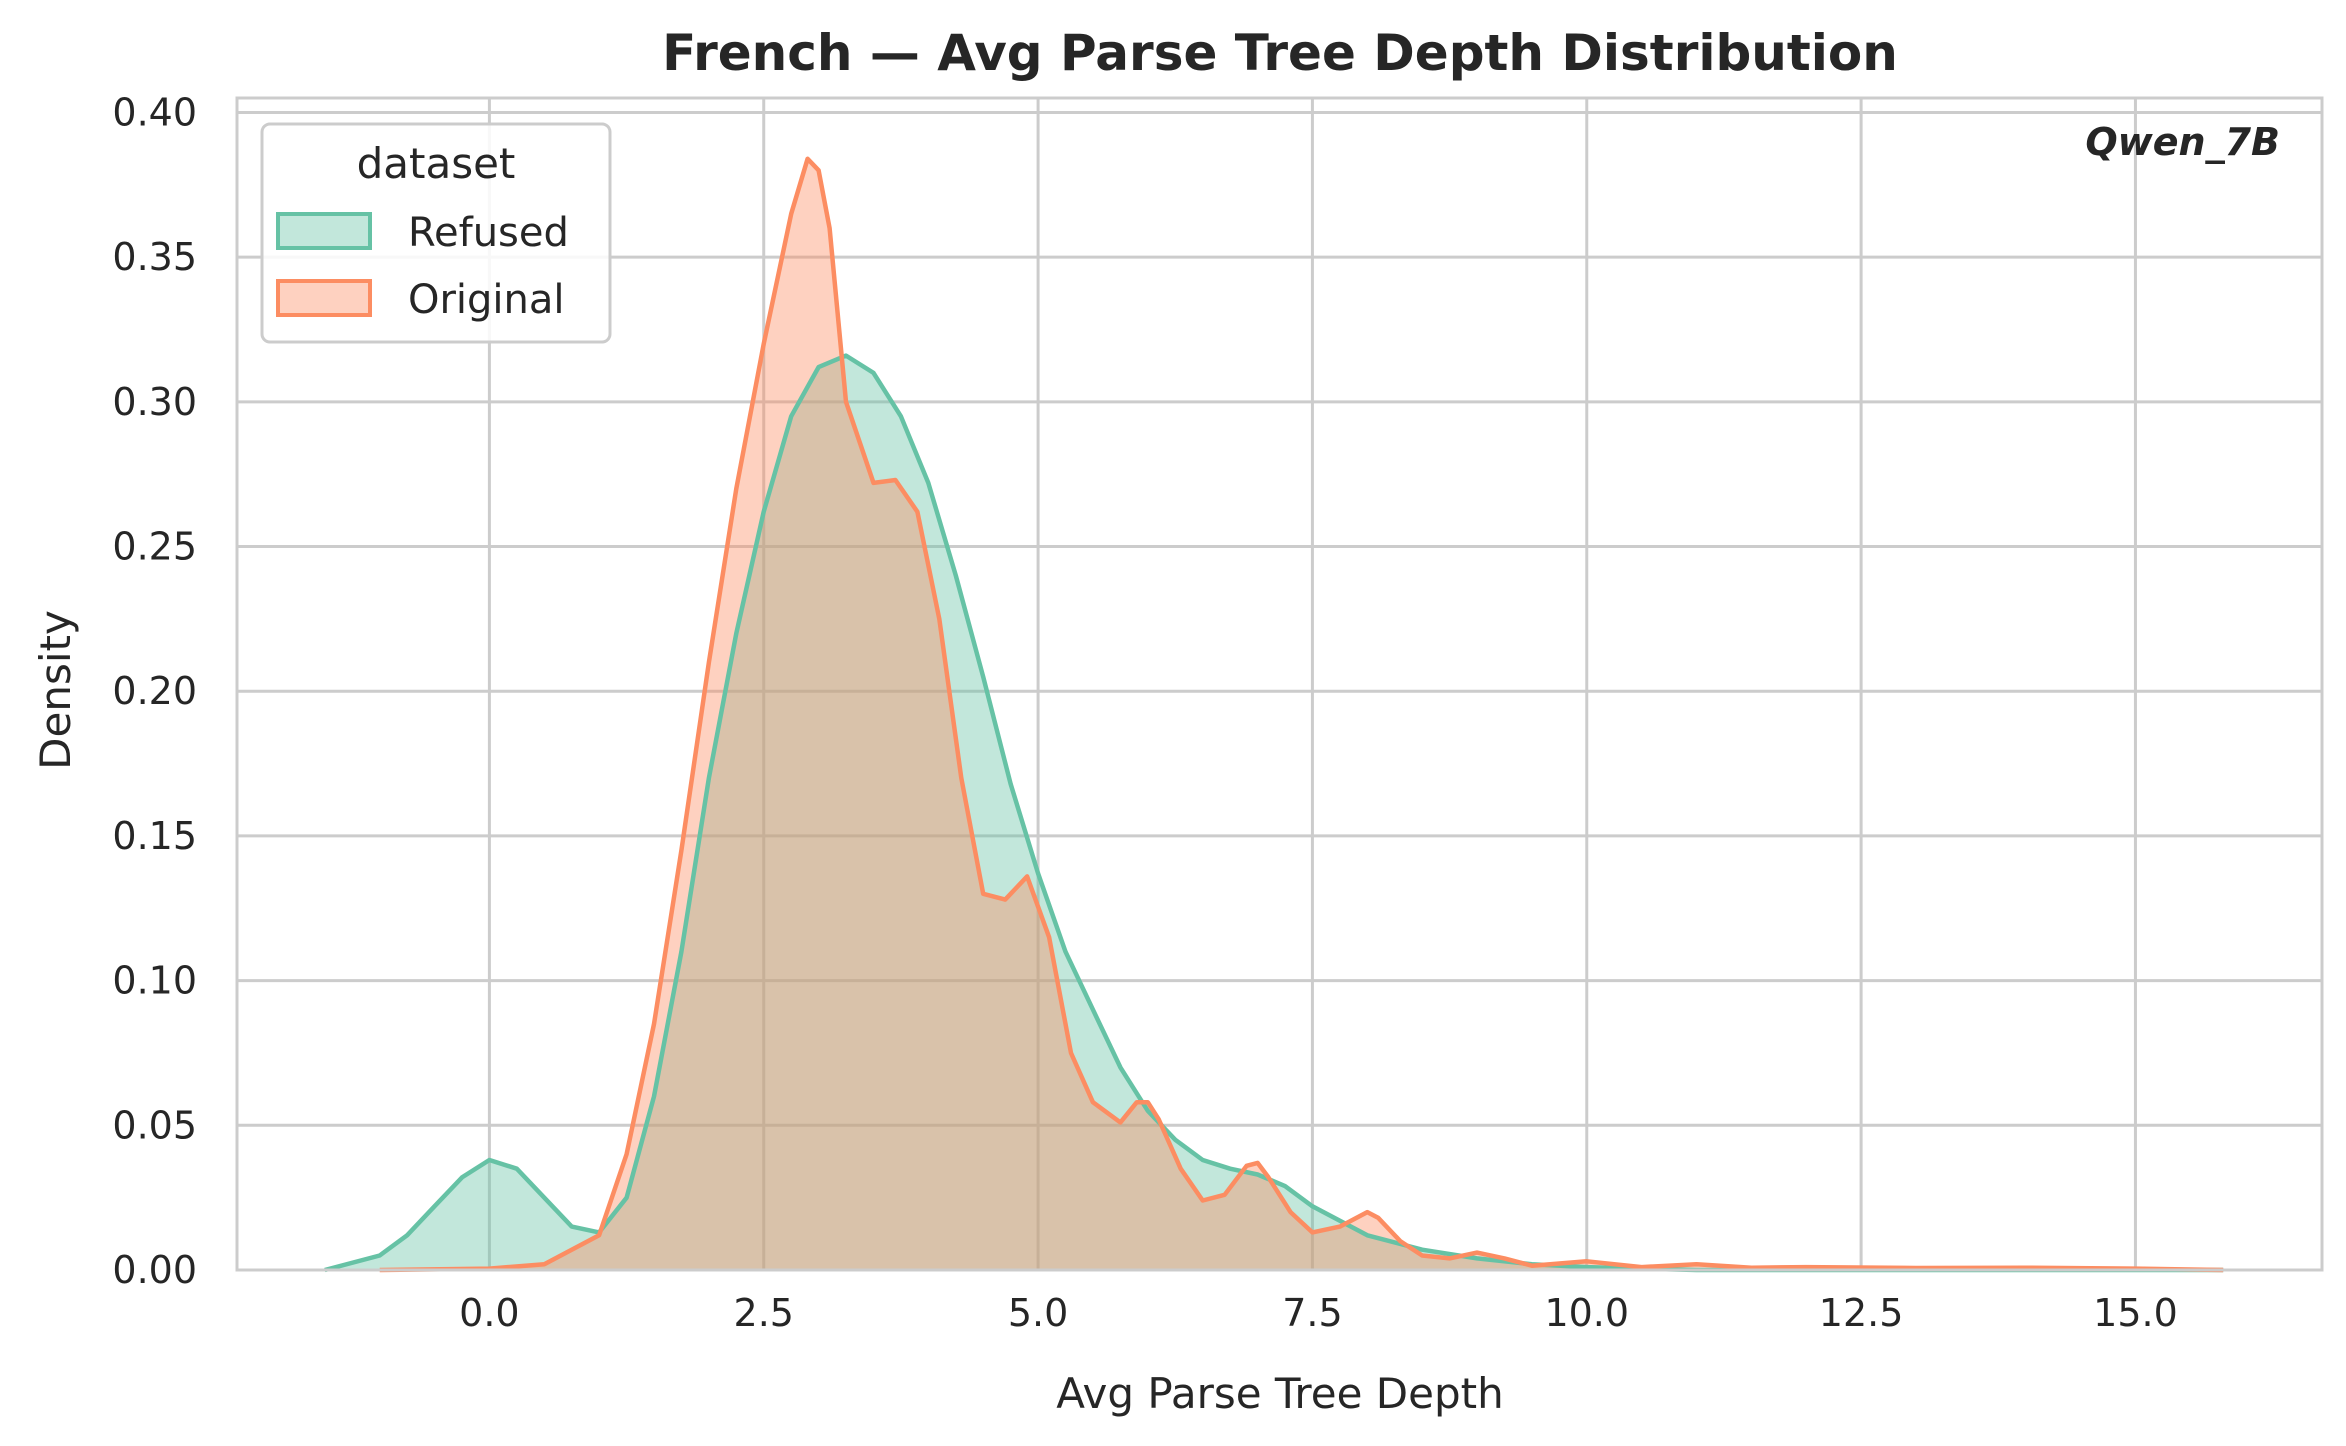  What do you see at coordinates (154, 112) in the screenshot?
I see `y-tick-label: 0.40` at bounding box center [154, 112].